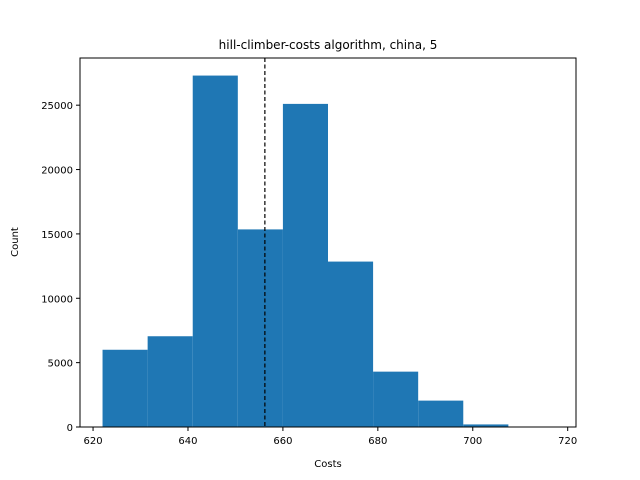 The width and height of the screenshot is (640, 480). I want to click on x-tick-label: 640, so click(187, 441).